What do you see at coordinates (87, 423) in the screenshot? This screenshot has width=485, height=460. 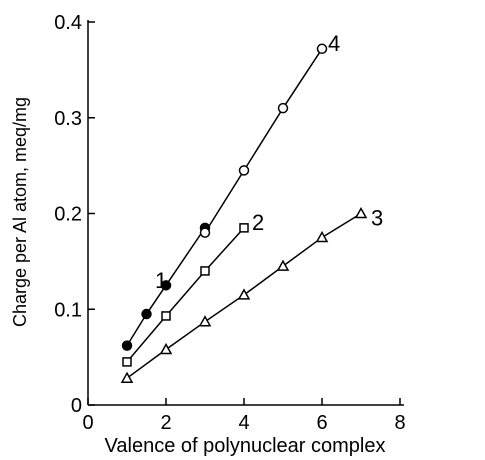 I see `x-tick-label: 0` at bounding box center [87, 423].